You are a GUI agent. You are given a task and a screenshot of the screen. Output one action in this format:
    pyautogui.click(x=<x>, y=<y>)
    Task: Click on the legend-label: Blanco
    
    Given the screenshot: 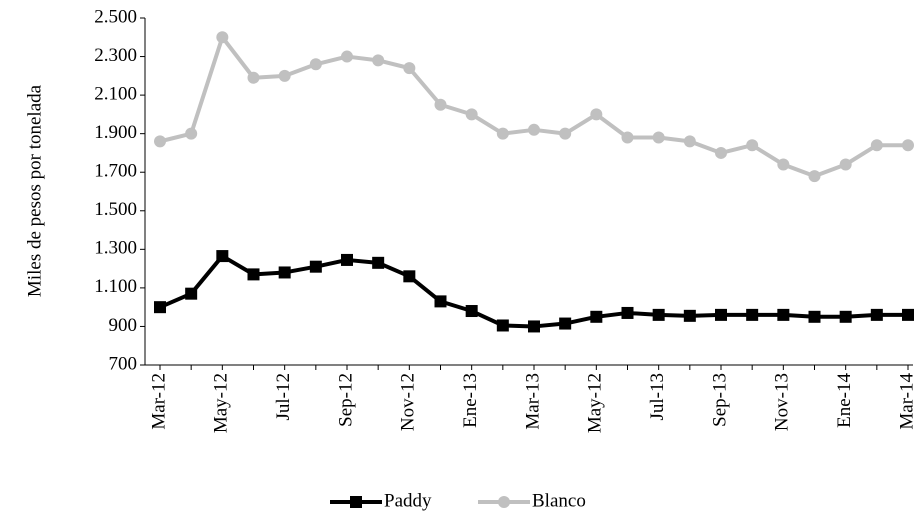 What is the action you would take?
    pyautogui.click(x=559, y=500)
    